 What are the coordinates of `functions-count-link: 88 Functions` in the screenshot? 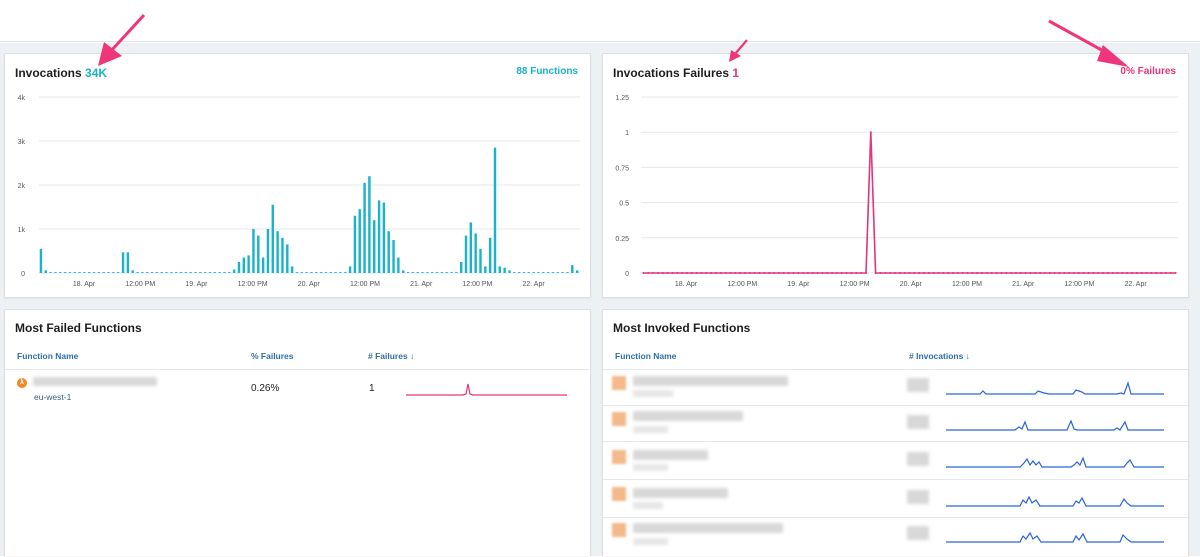 It's located at (547, 71).